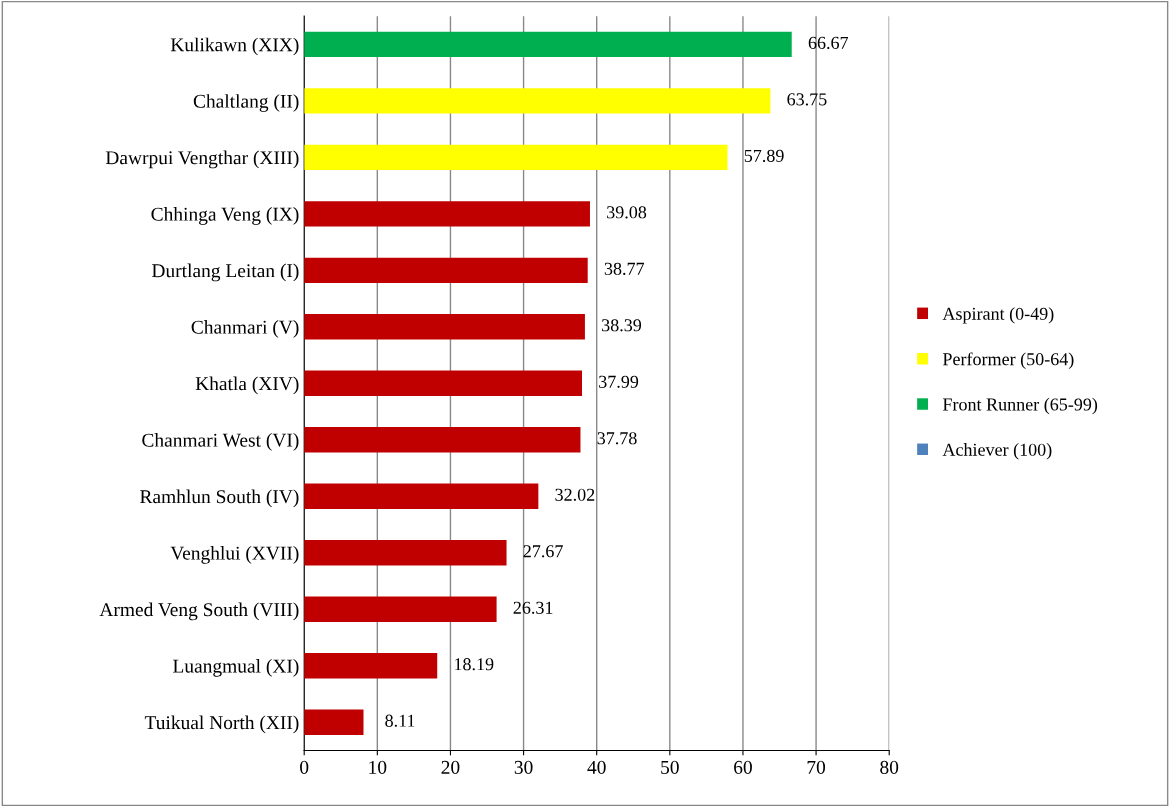  Describe the element at coordinates (304, 767) in the screenshot. I see `x-tick-label: 0` at that location.